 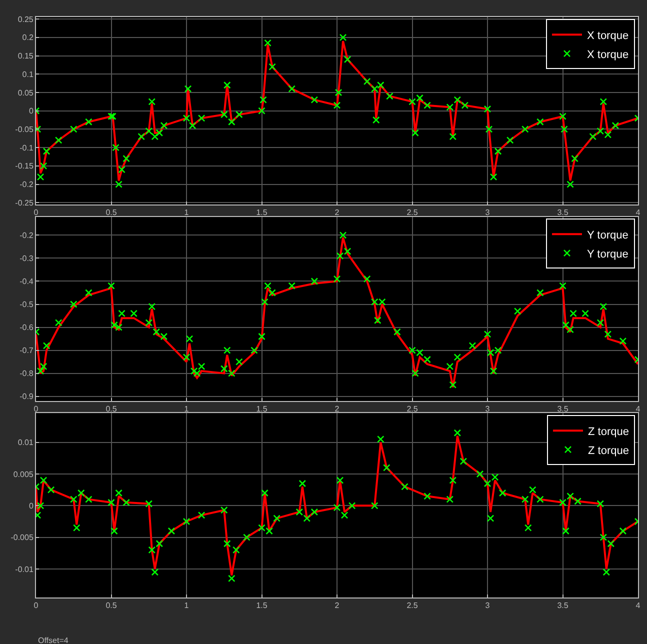 I want to click on text: Offset=4, so click(x=53, y=640).